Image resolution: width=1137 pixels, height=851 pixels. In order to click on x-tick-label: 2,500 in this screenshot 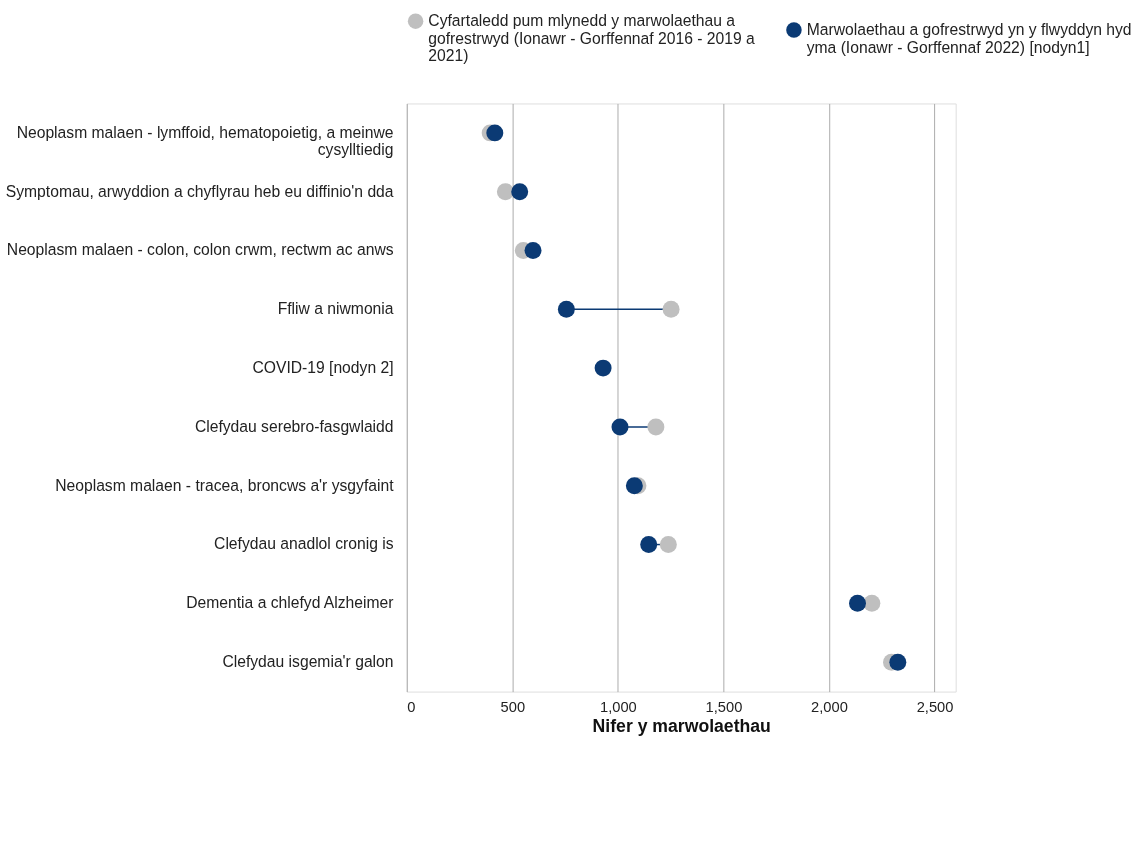, I will do `click(935, 706)`.